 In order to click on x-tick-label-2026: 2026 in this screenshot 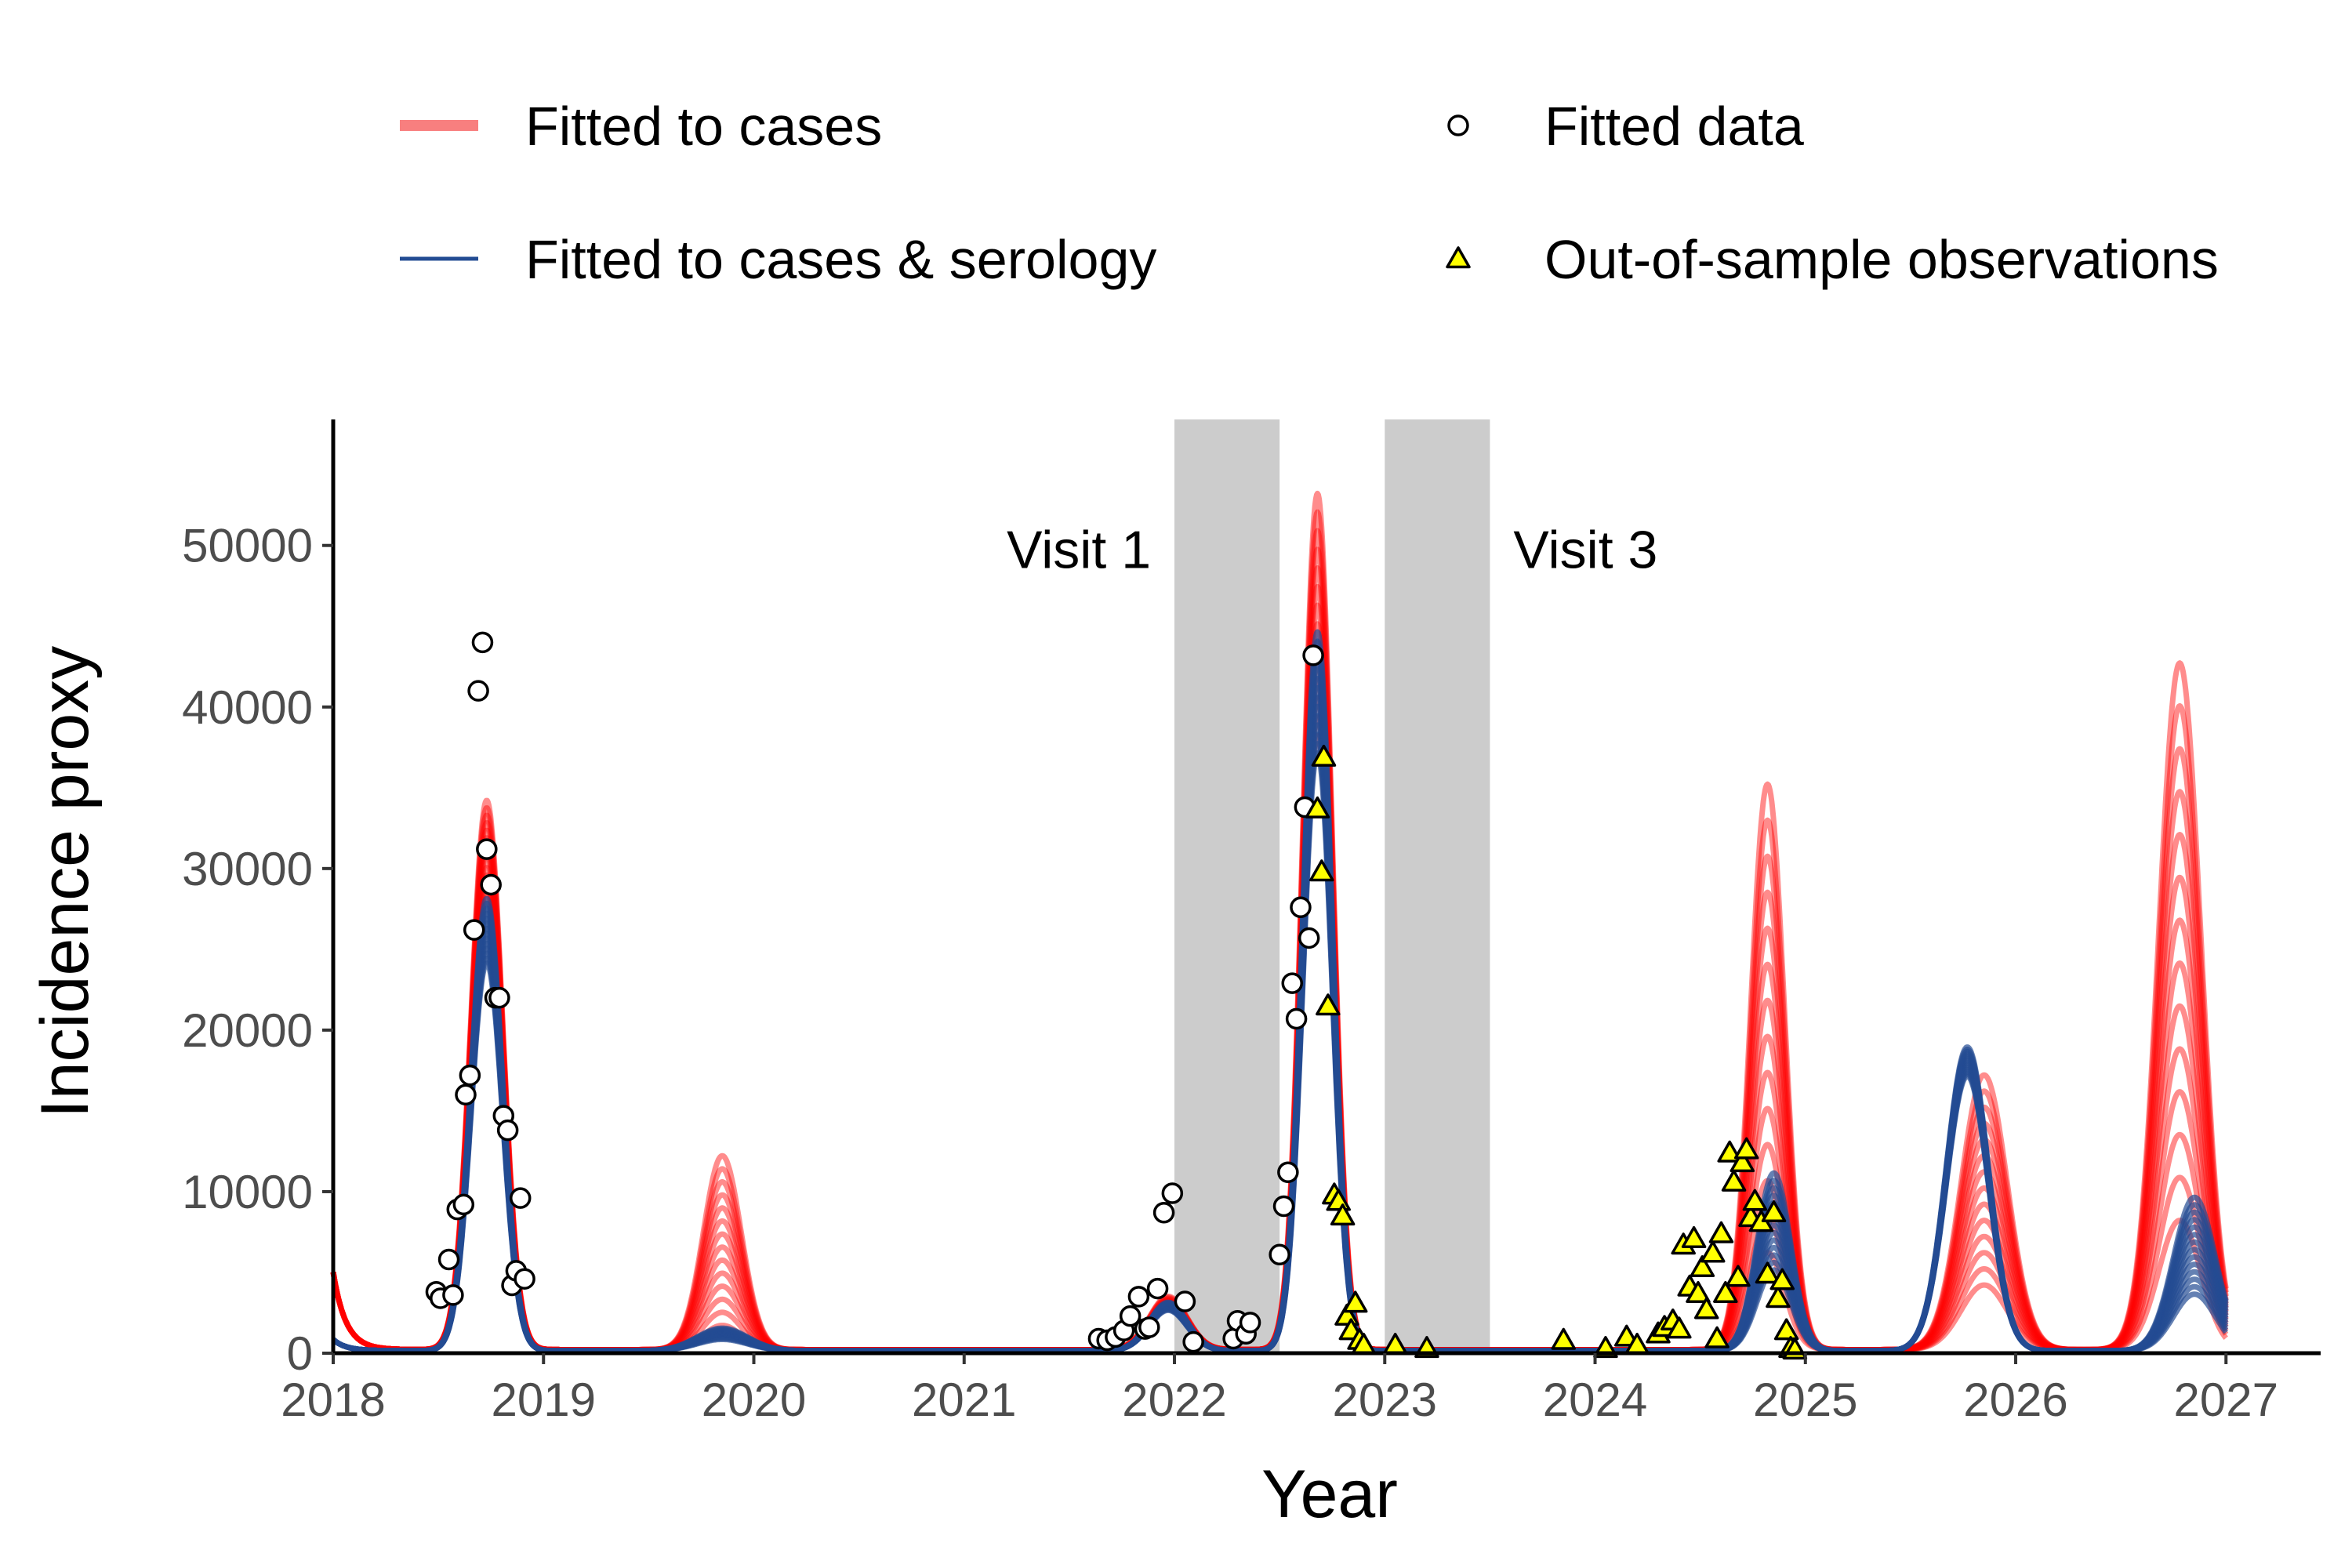, I will do `click(2015, 1400)`.